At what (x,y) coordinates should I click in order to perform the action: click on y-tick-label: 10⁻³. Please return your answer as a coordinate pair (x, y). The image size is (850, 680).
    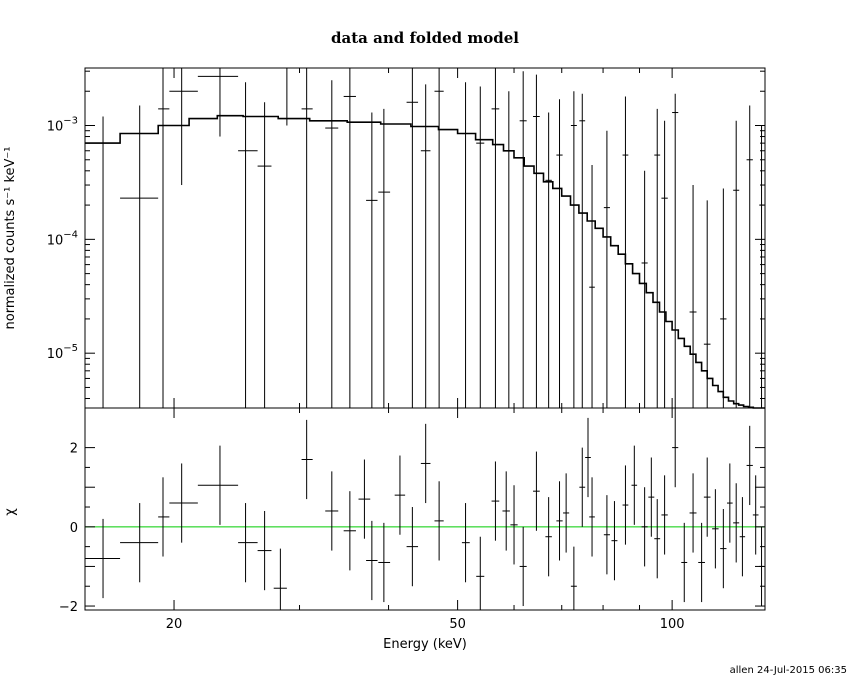
    Looking at the image, I should click on (62, 125).